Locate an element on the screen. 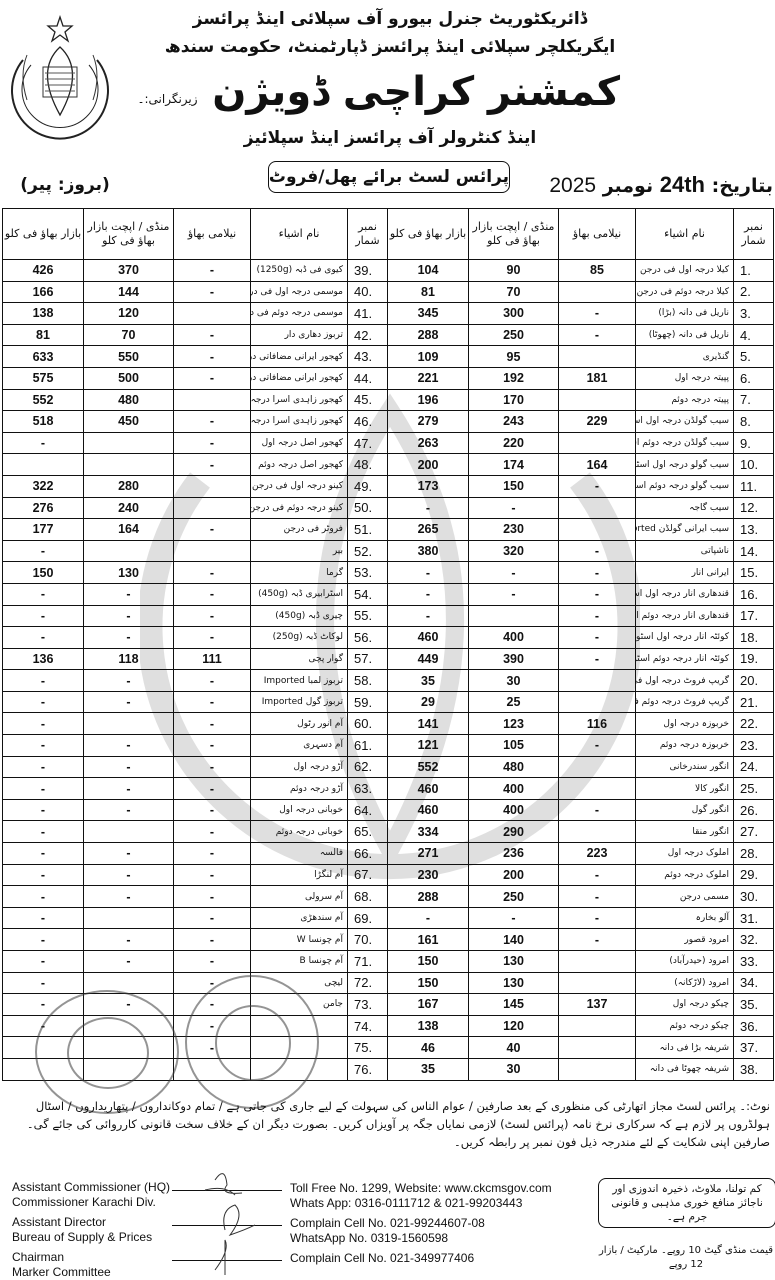  serial-number: 12. is located at coordinates (753, 508).